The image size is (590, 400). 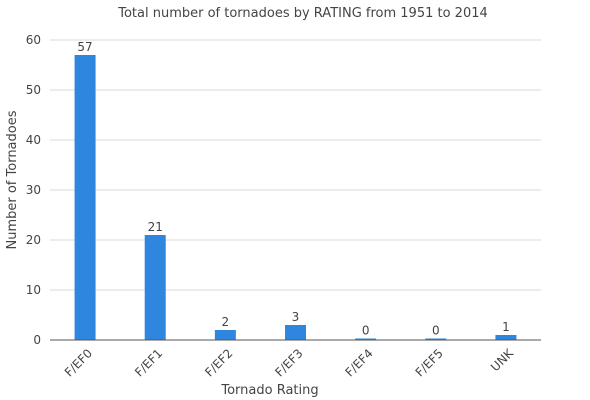 I want to click on bar-unk, so click(x=506, y=337).